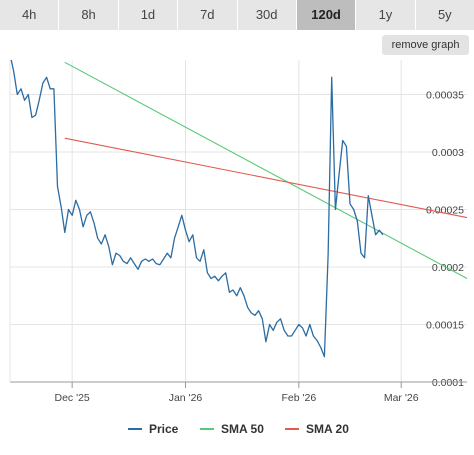 The height and width of the screenshot is (455, 474). I want to click on legend-item-sma20: SMA 20, so click(317, 429).